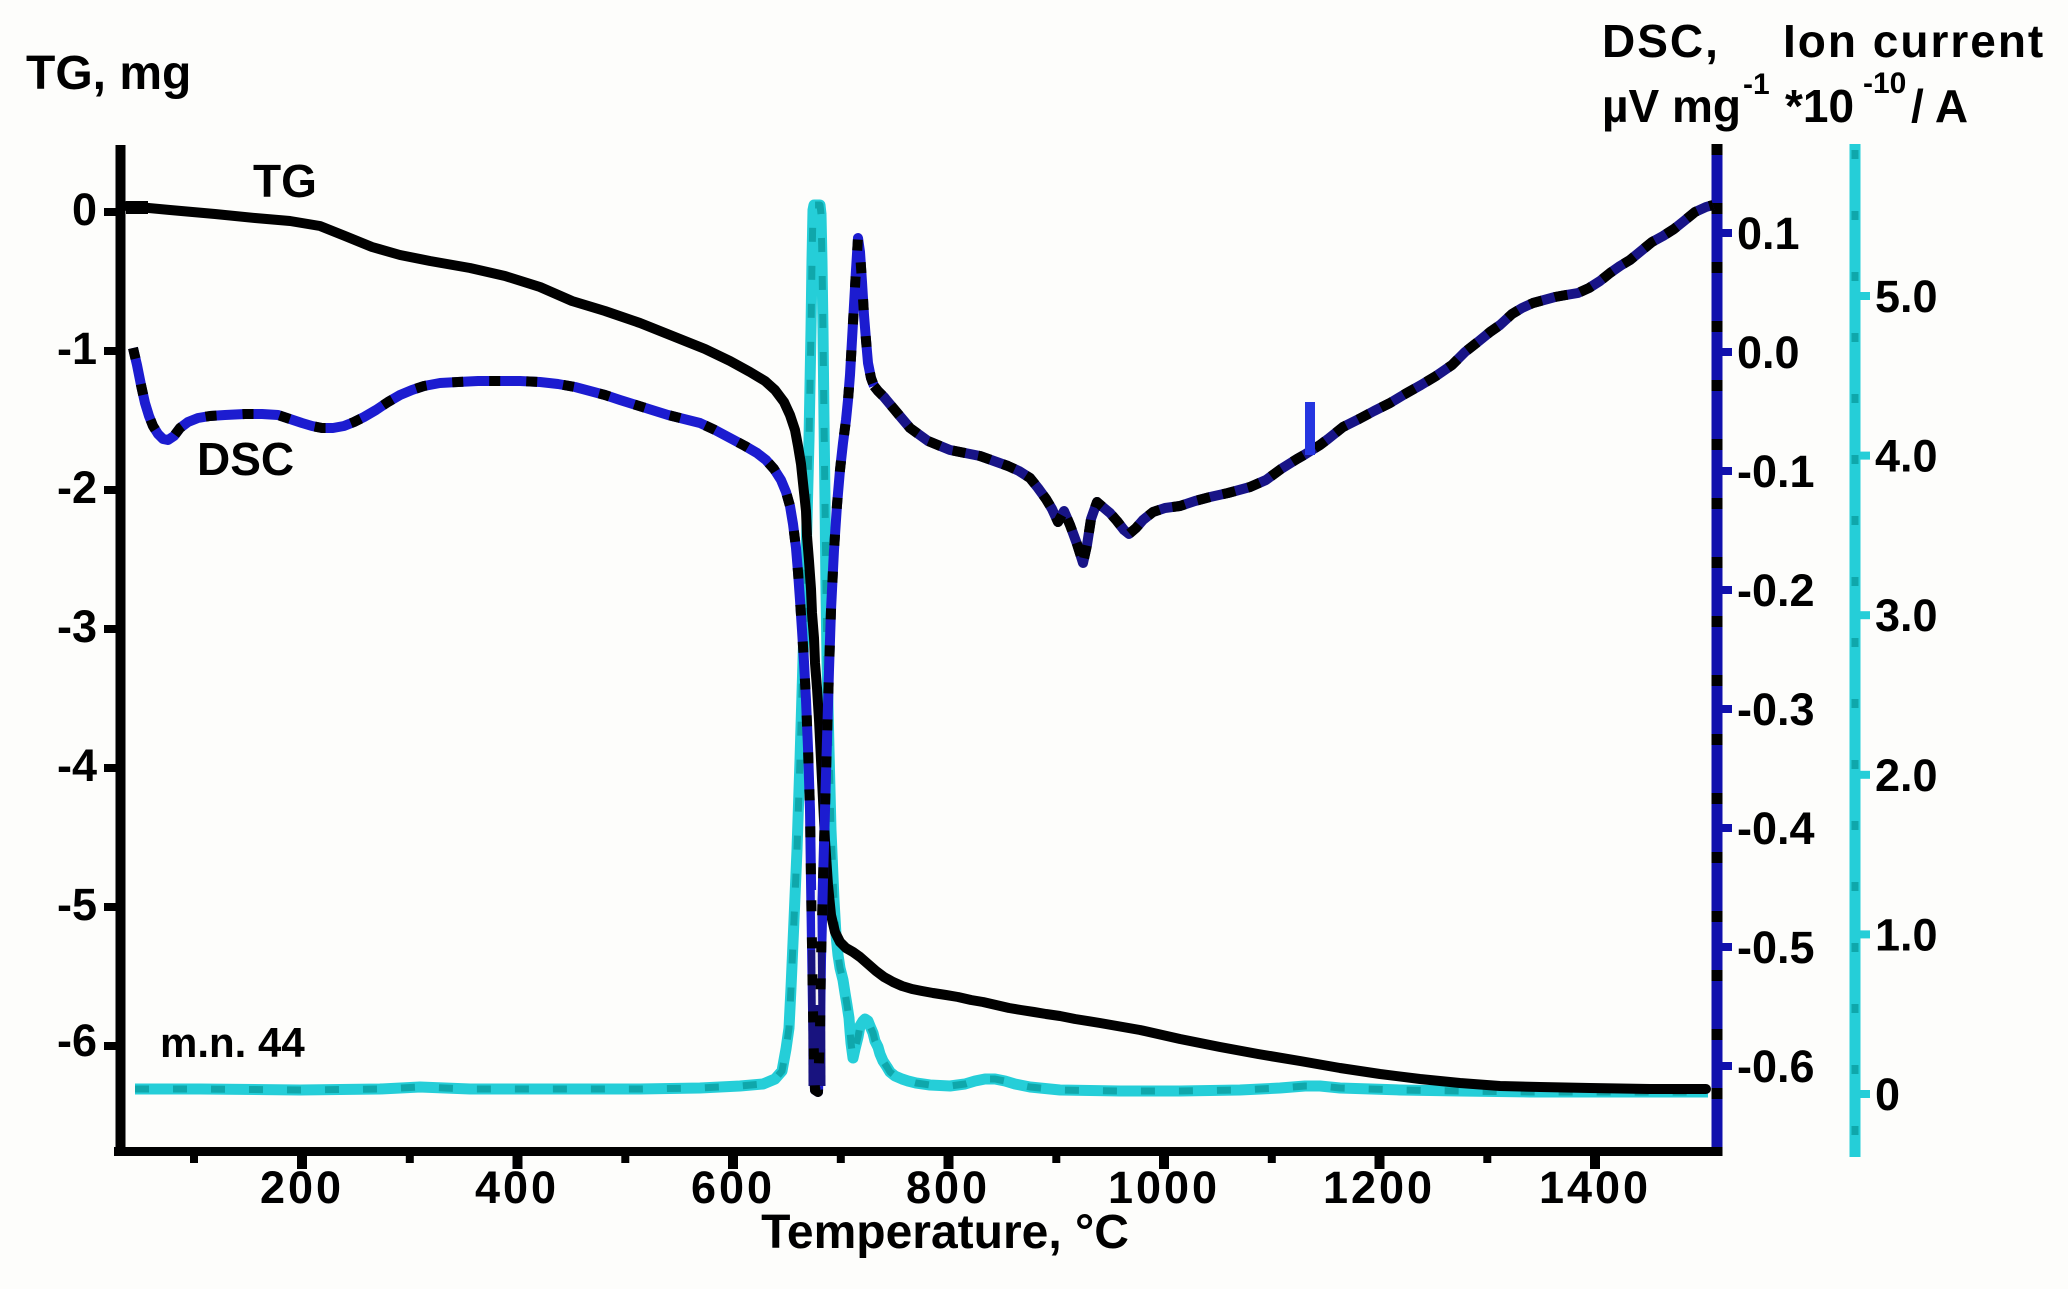 The height and width of the screenshot is (1289, 2068). Describe the element at coordinates (1164, 1187) in the screenshot. I see `svg-text: 1000` at that location.